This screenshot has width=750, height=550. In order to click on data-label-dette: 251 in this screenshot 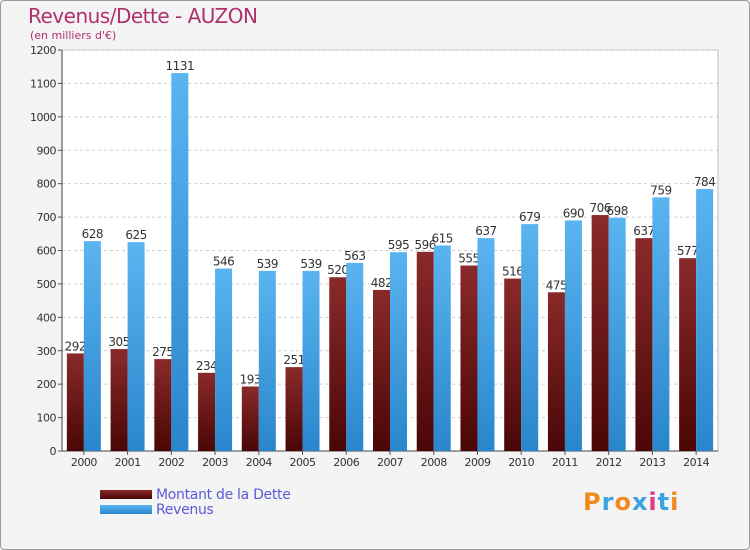, I will do `click(293, 360)`.